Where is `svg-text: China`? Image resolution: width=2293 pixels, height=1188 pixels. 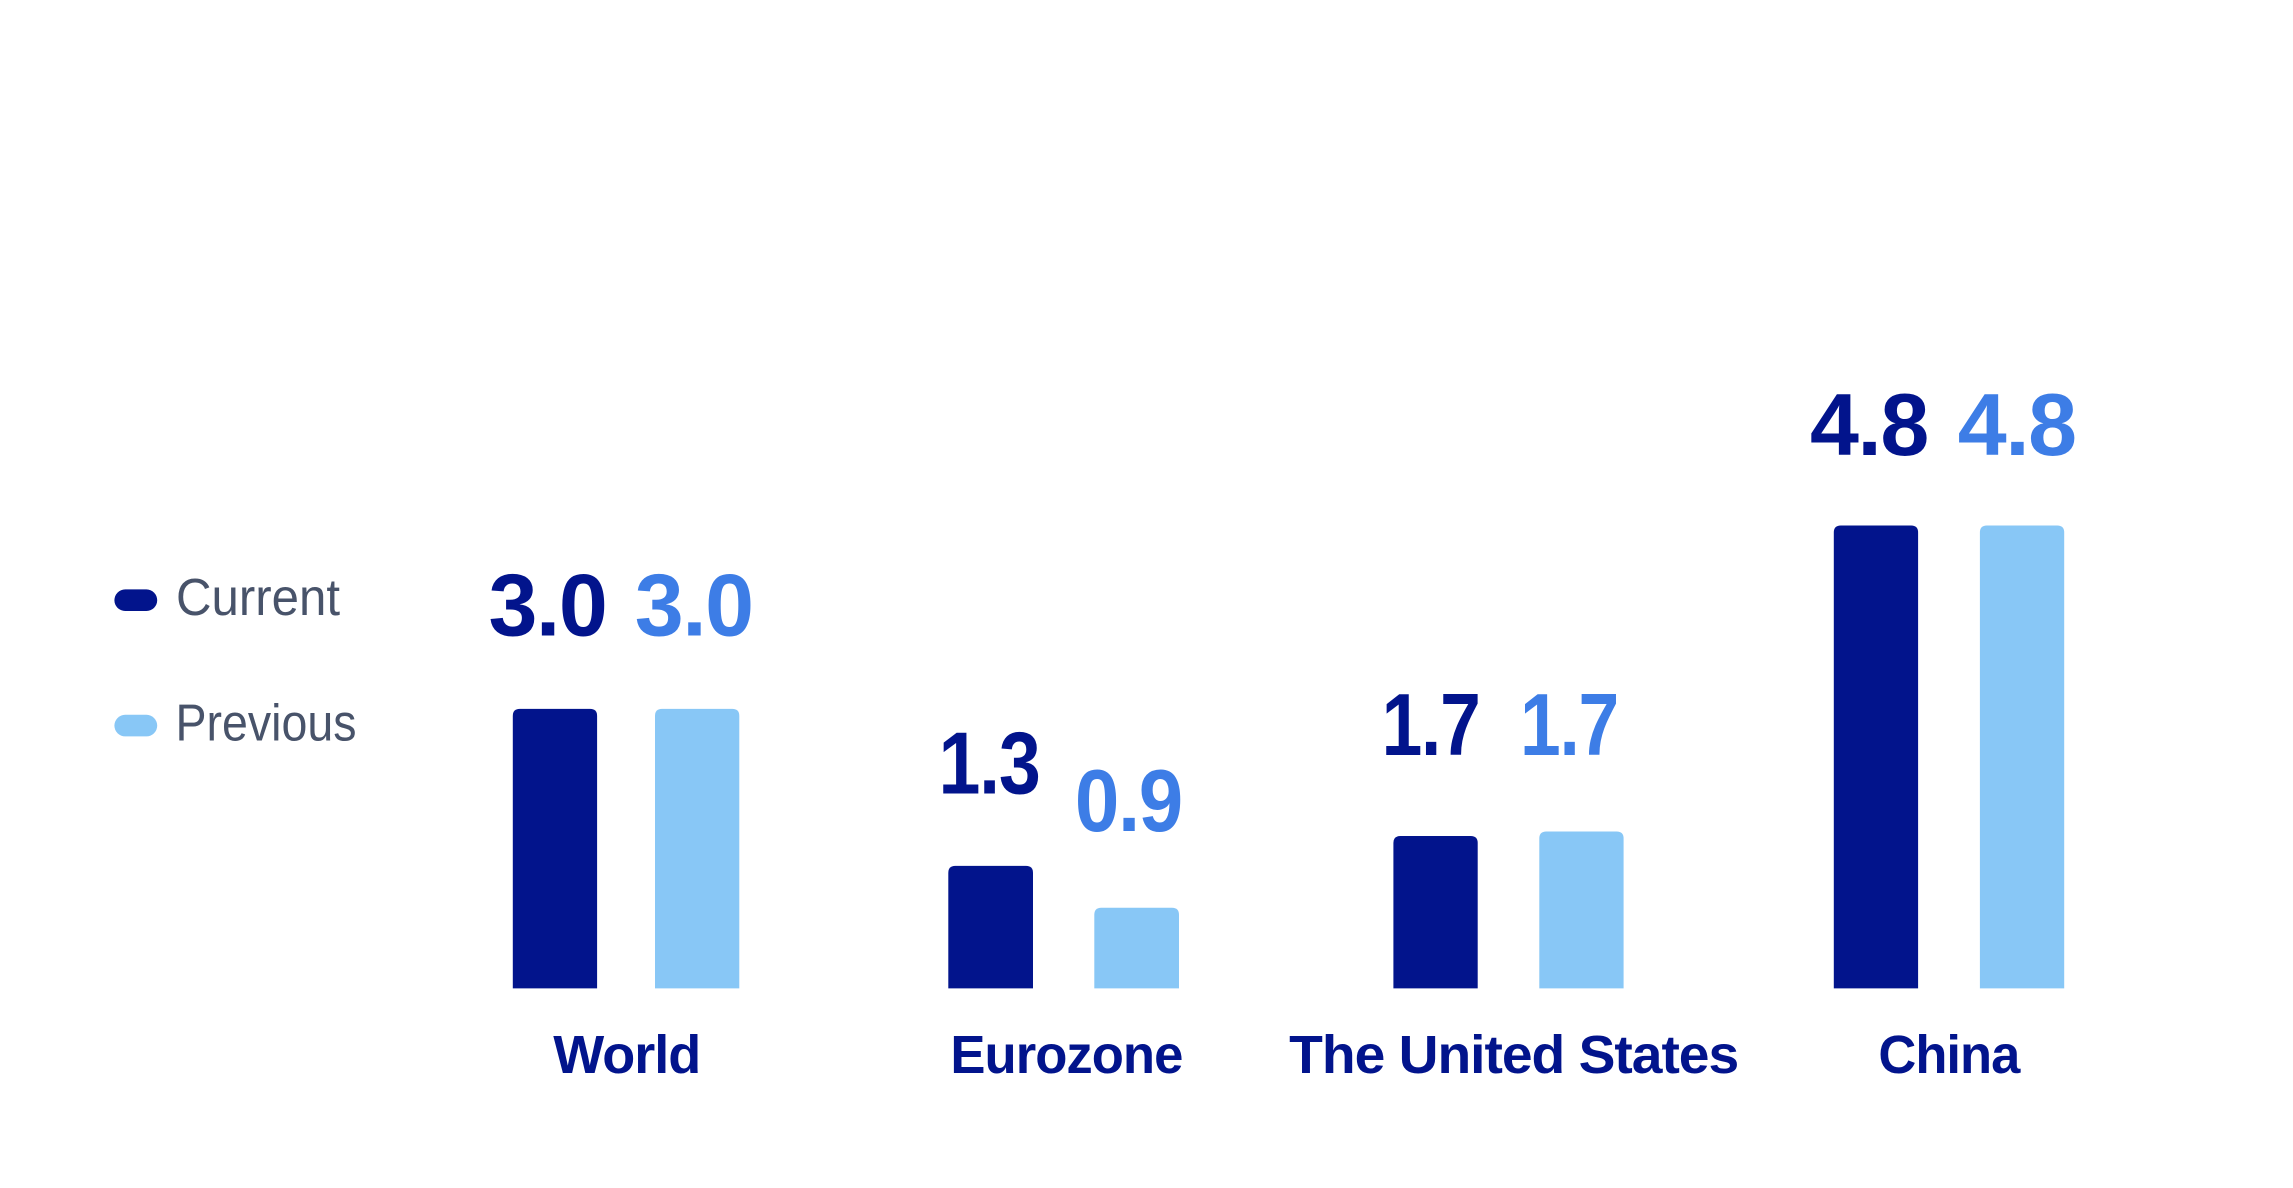 svg-text: China is located at coordinates (1949, 1055).